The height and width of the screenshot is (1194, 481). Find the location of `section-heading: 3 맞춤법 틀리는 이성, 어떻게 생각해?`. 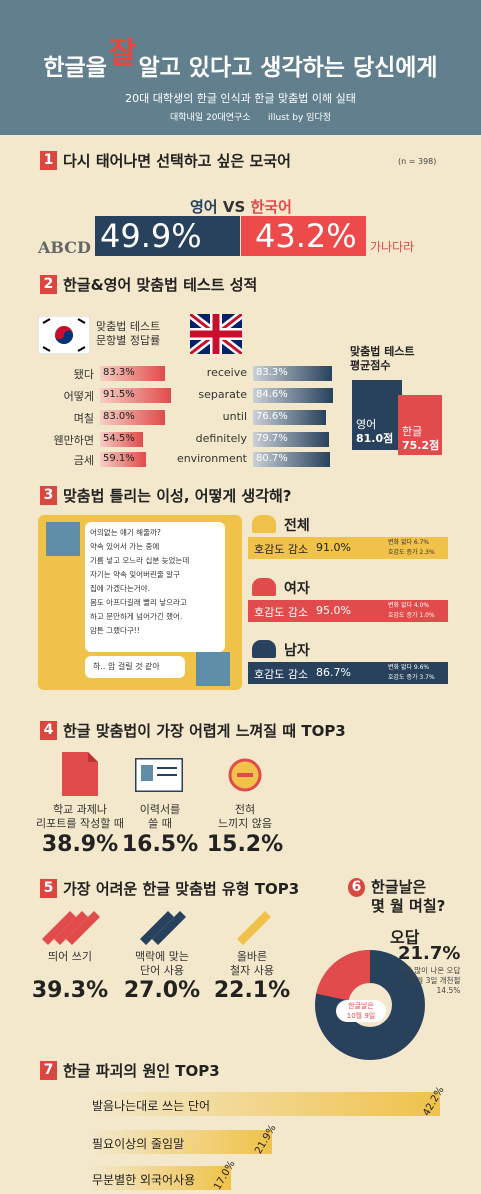

section-heading: 3 맞춤법 틀리는 이성, 어떻게 생각해? is located at coordinates (166, 495).